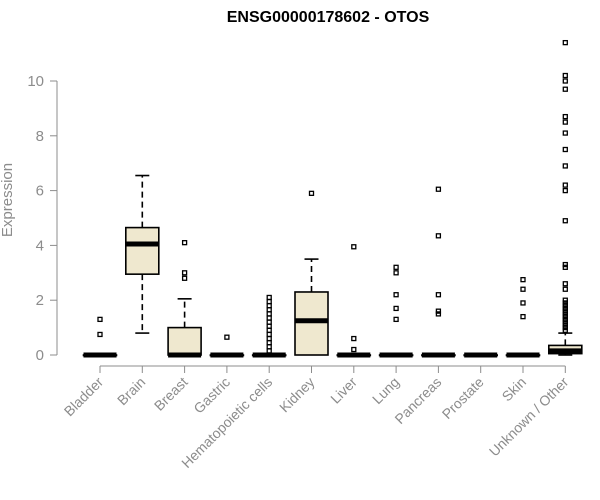  Describe the element at coordinates (417, 400) in the screenshot. I see `x-tick-label: Pancreas` at that location.